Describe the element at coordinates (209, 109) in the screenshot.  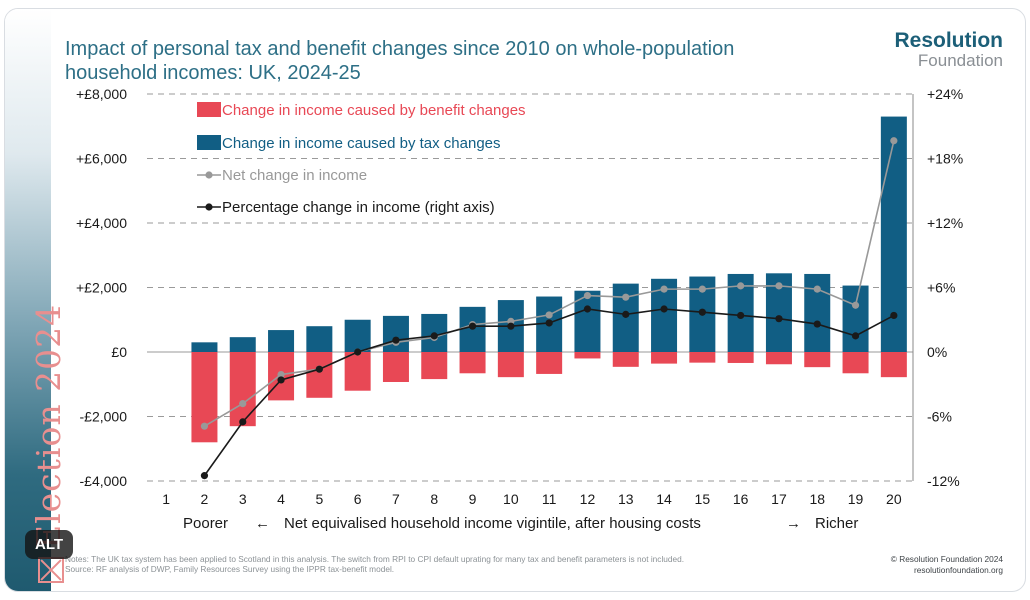
I see `legend-swatch-benefit` at that location.